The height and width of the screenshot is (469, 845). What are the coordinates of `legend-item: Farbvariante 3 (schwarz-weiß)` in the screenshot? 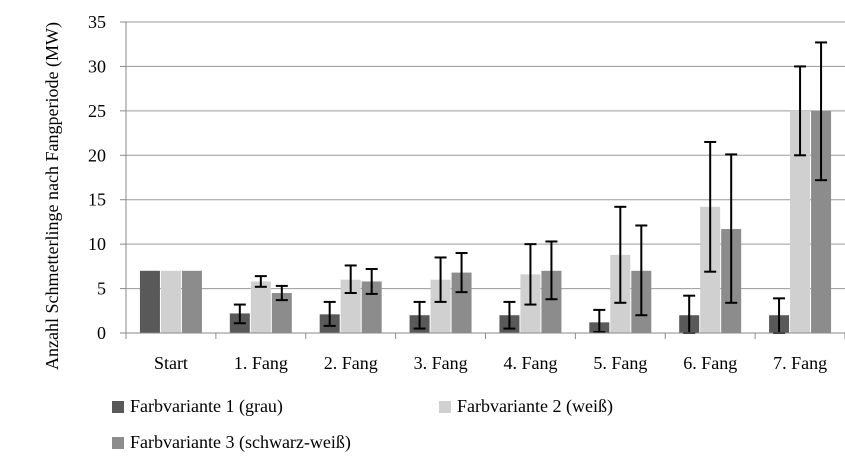 It's located at (231, 442).